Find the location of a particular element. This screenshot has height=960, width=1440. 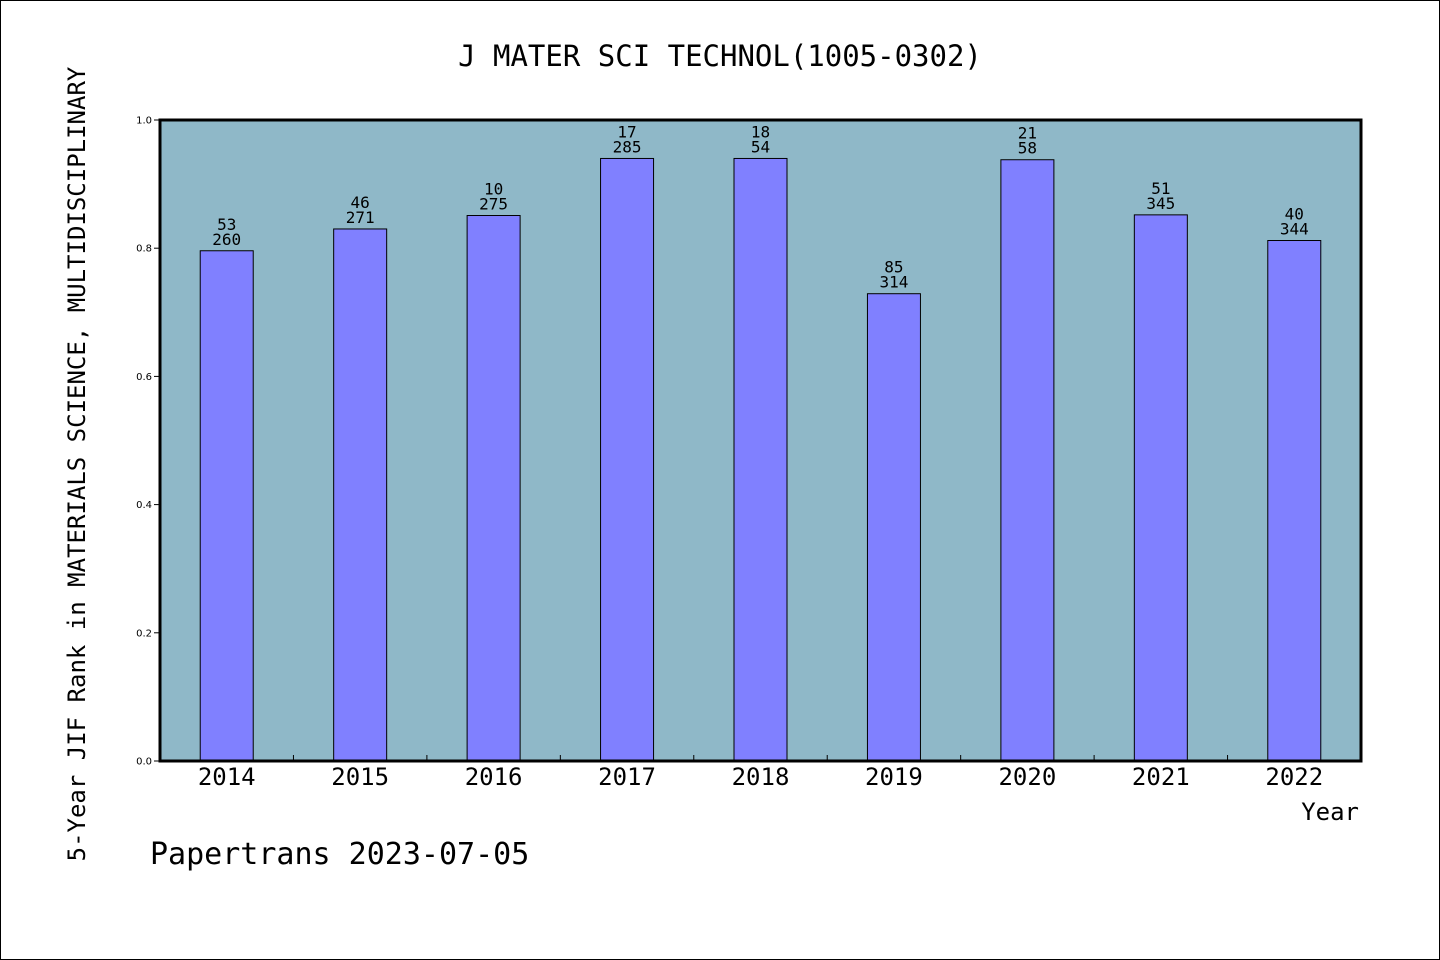

x-tick-label: 2014 is located at coordinates (227, 777).